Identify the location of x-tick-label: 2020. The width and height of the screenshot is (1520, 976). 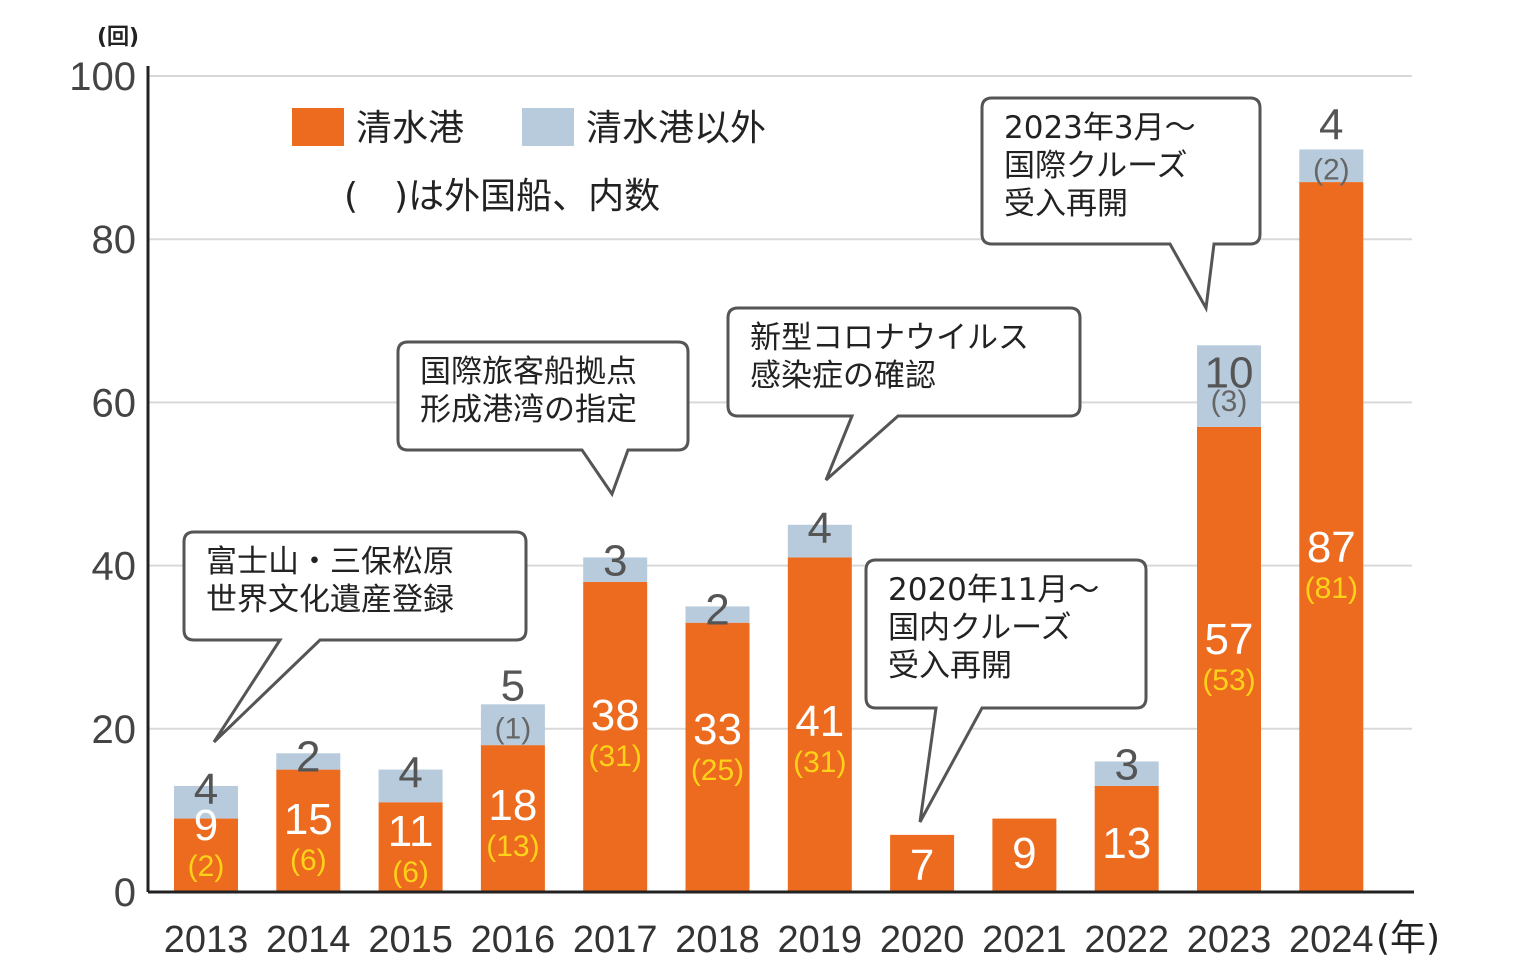
(922, 940).